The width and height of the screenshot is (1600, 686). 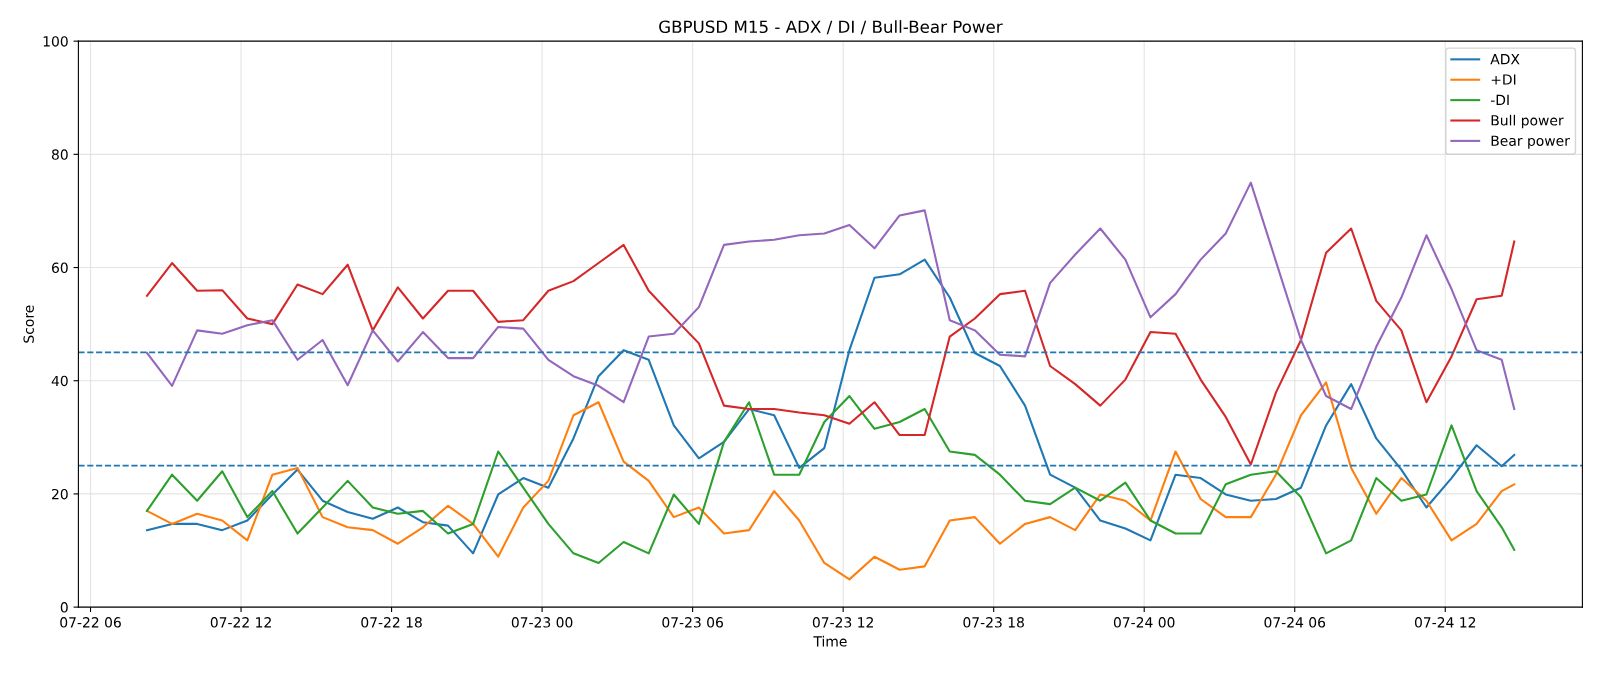 I want to click on x-tick-label: 07-22 12, so click(x=240, y=622).